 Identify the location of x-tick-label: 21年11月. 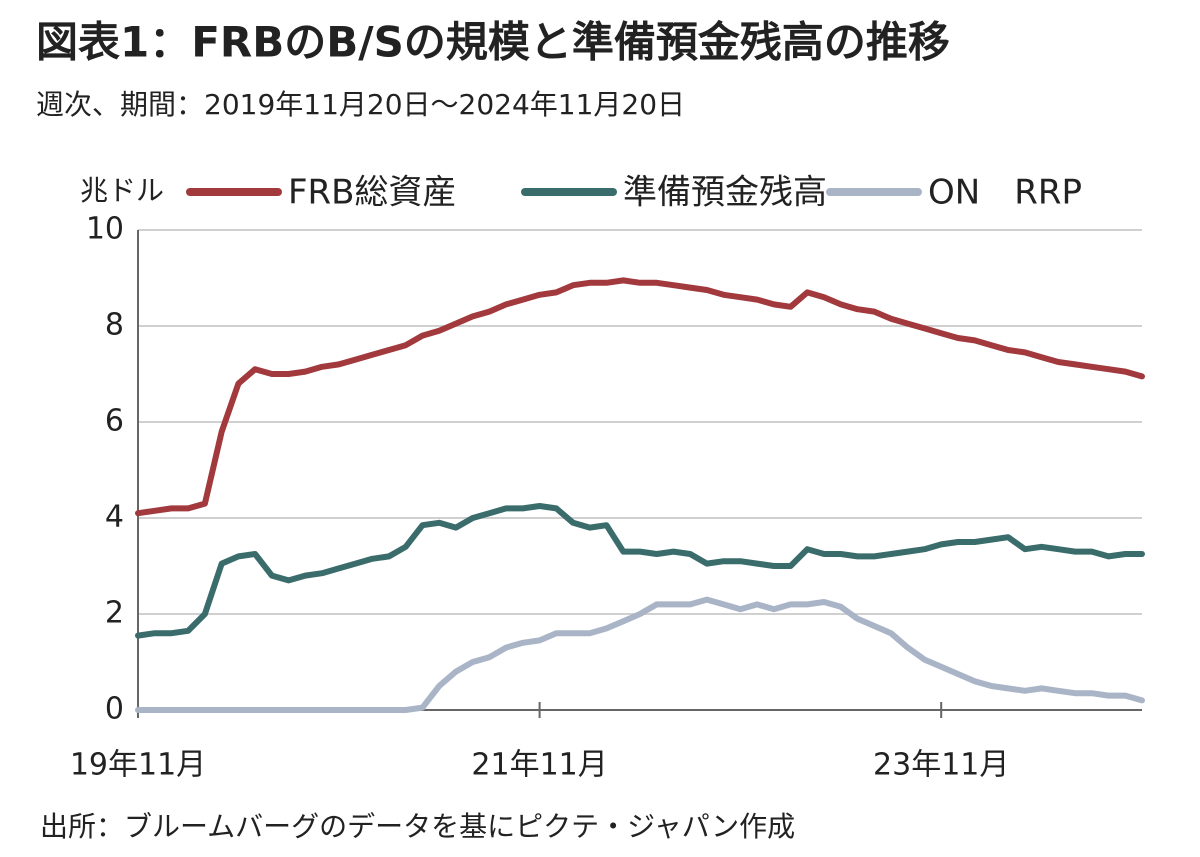
(539, 765).